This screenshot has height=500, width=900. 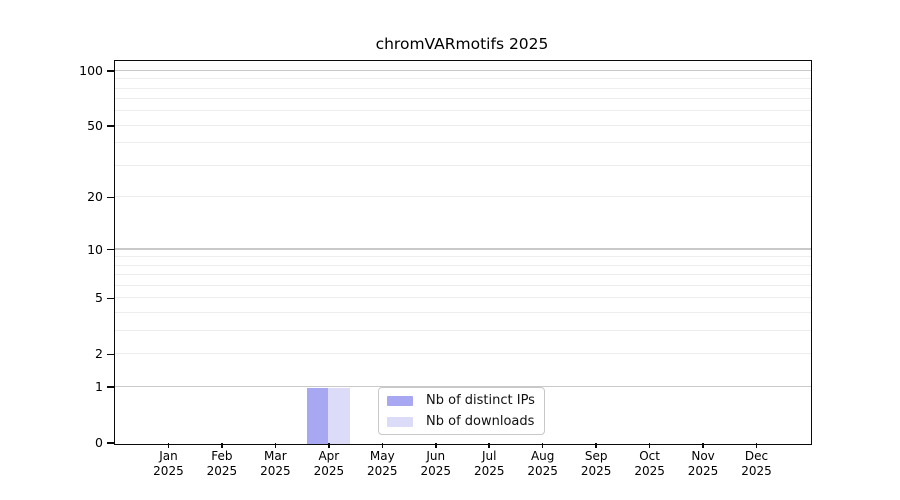 I want to click on y-tick-label: 1, so click(x=99, y=387).